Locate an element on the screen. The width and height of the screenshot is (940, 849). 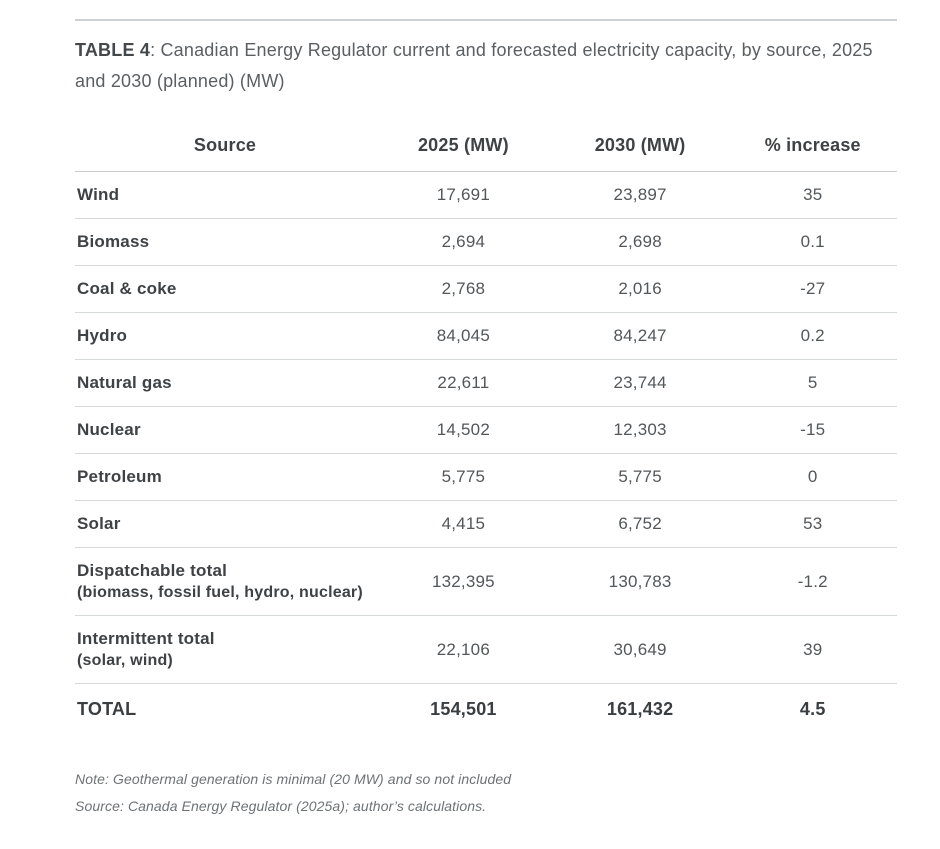
table-row-wind: Wind 17,691 23,897 35 is located at coordinates (486, 195).